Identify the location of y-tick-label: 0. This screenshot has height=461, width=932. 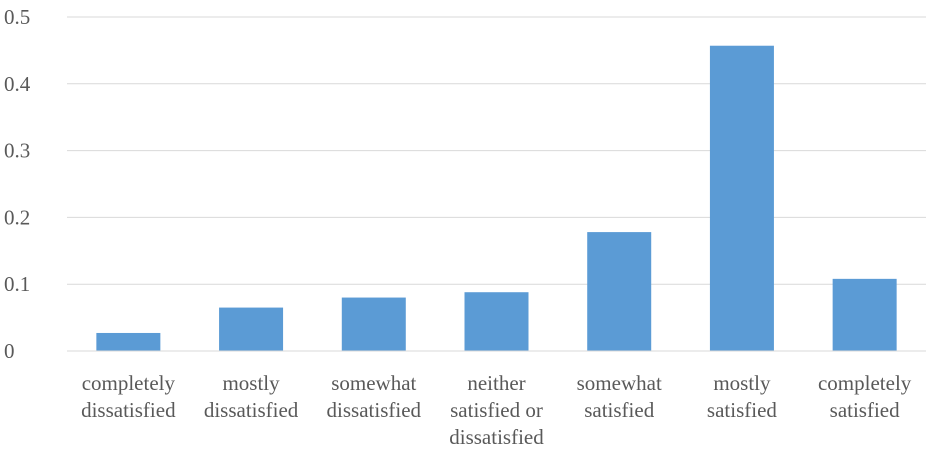
(9, 351).